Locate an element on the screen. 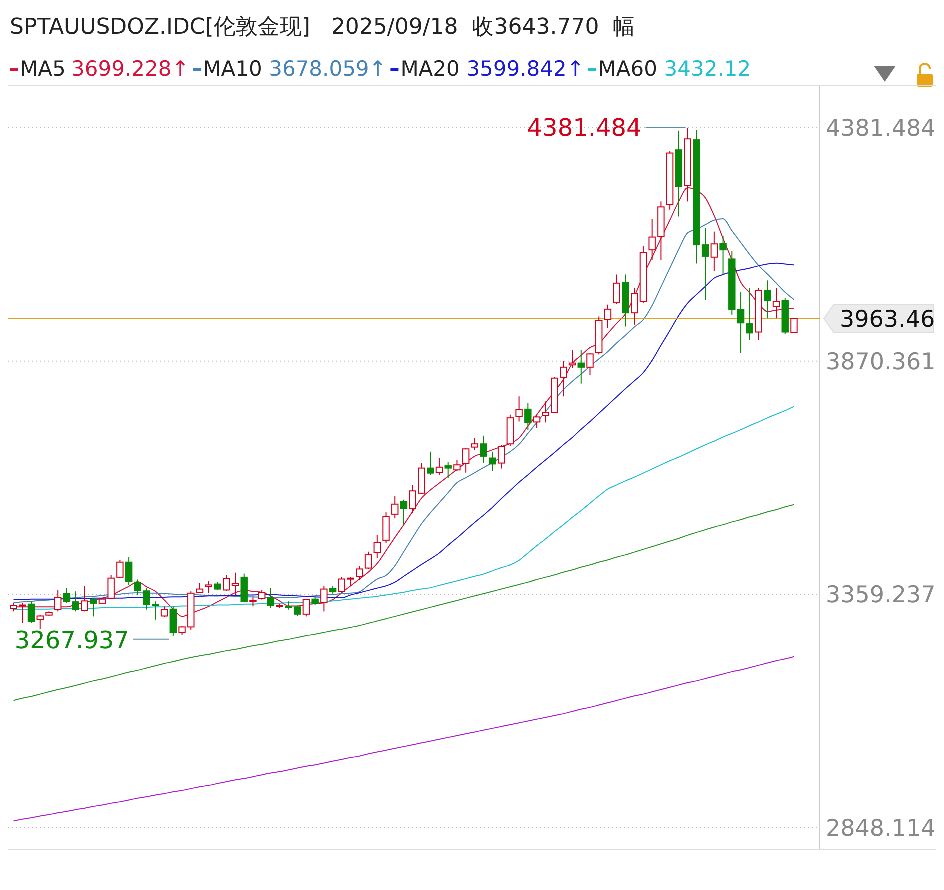 The image size is (944, 890). legend-label: MA10 is located at coordinates (232, 69).